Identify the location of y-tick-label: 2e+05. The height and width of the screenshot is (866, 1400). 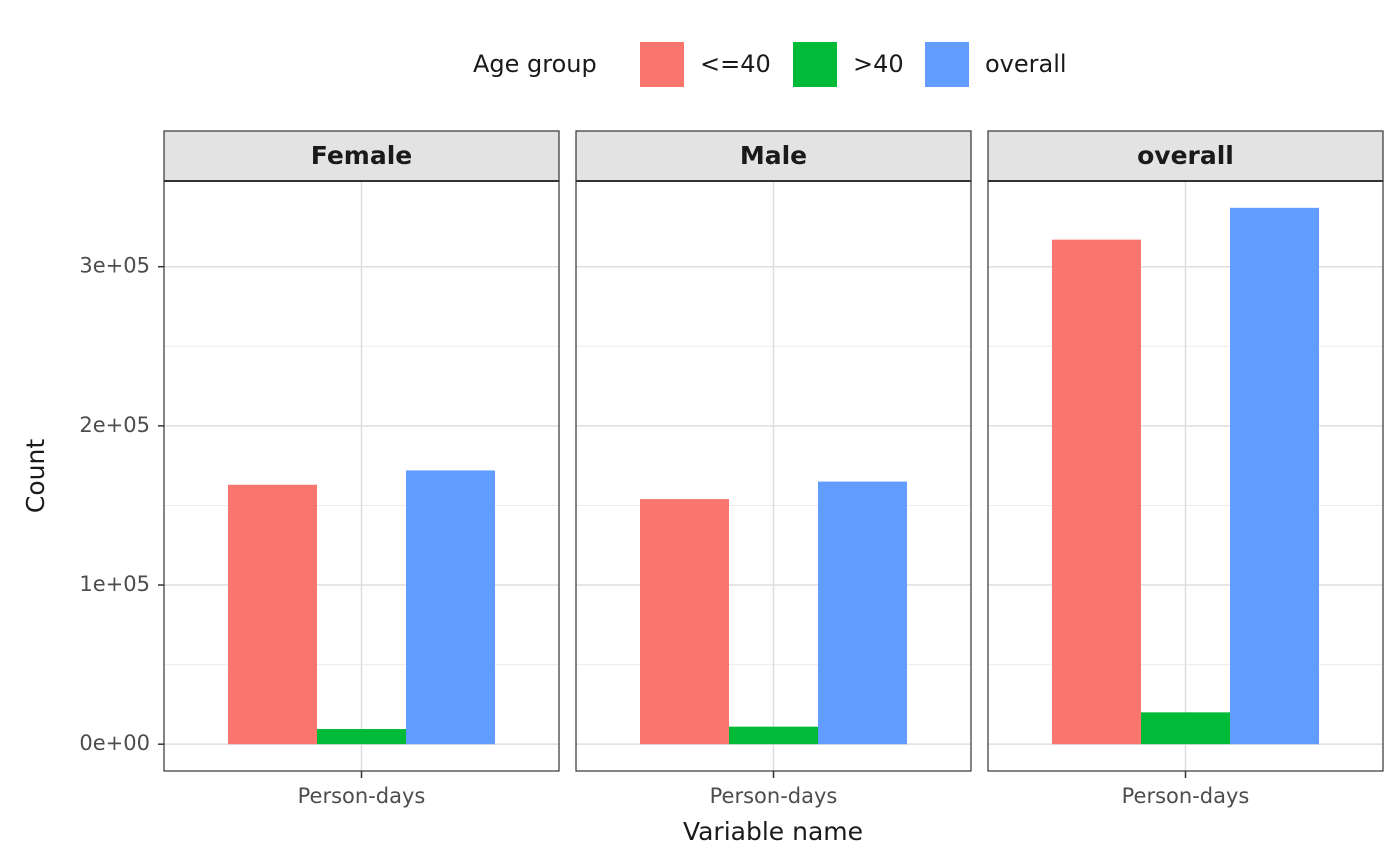
(114, 425).